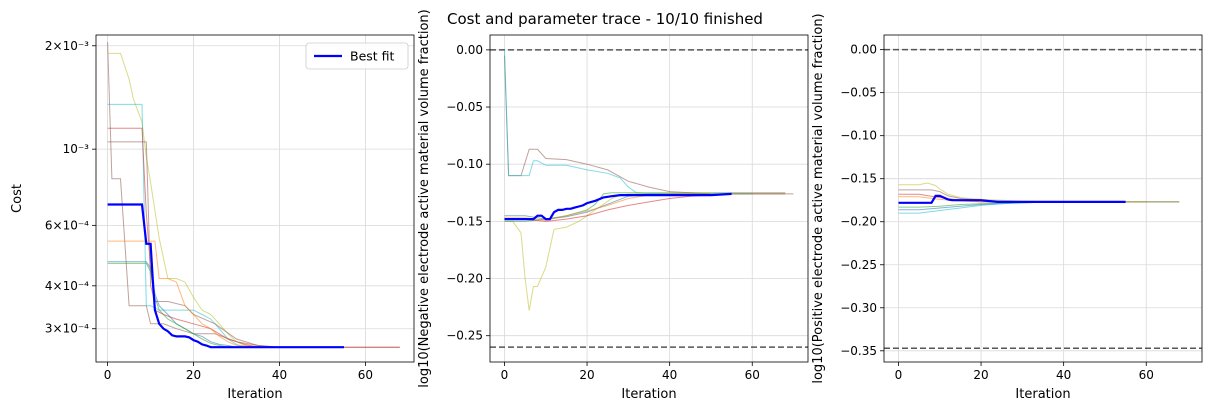 The image size is (1211, 411). I want to click on legend-box, so click(357, 56).